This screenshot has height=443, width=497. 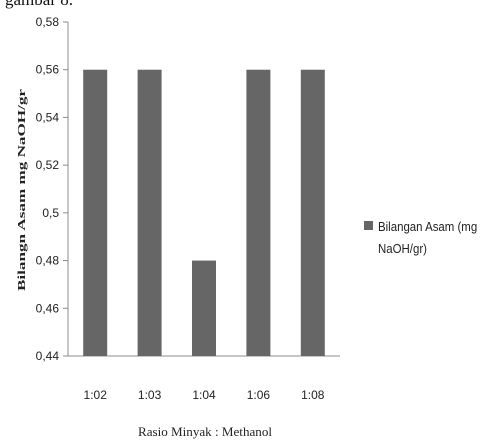 What do you see at coordinates (52, 189) in the screenshot?
I see `y-axis-ticks: 0,44 0,46 0,48 0,5 0,52 0,54 0,56 0,58` at bounding box center [52, 189].